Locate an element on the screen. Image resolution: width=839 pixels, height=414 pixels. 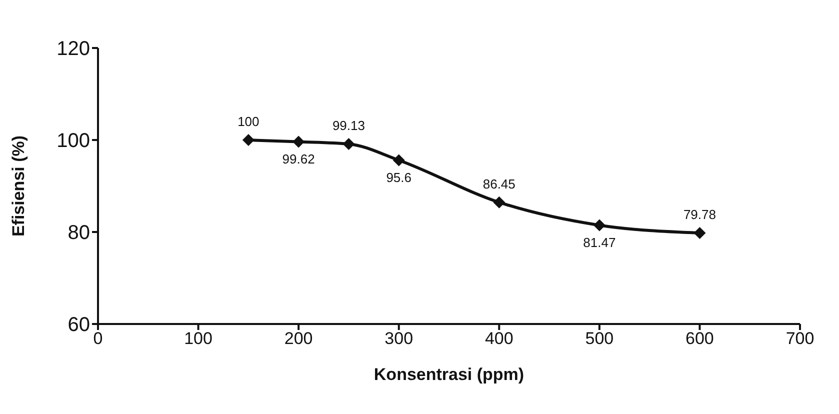
x-tick-label: 300 is located at coordinates (399, 338).